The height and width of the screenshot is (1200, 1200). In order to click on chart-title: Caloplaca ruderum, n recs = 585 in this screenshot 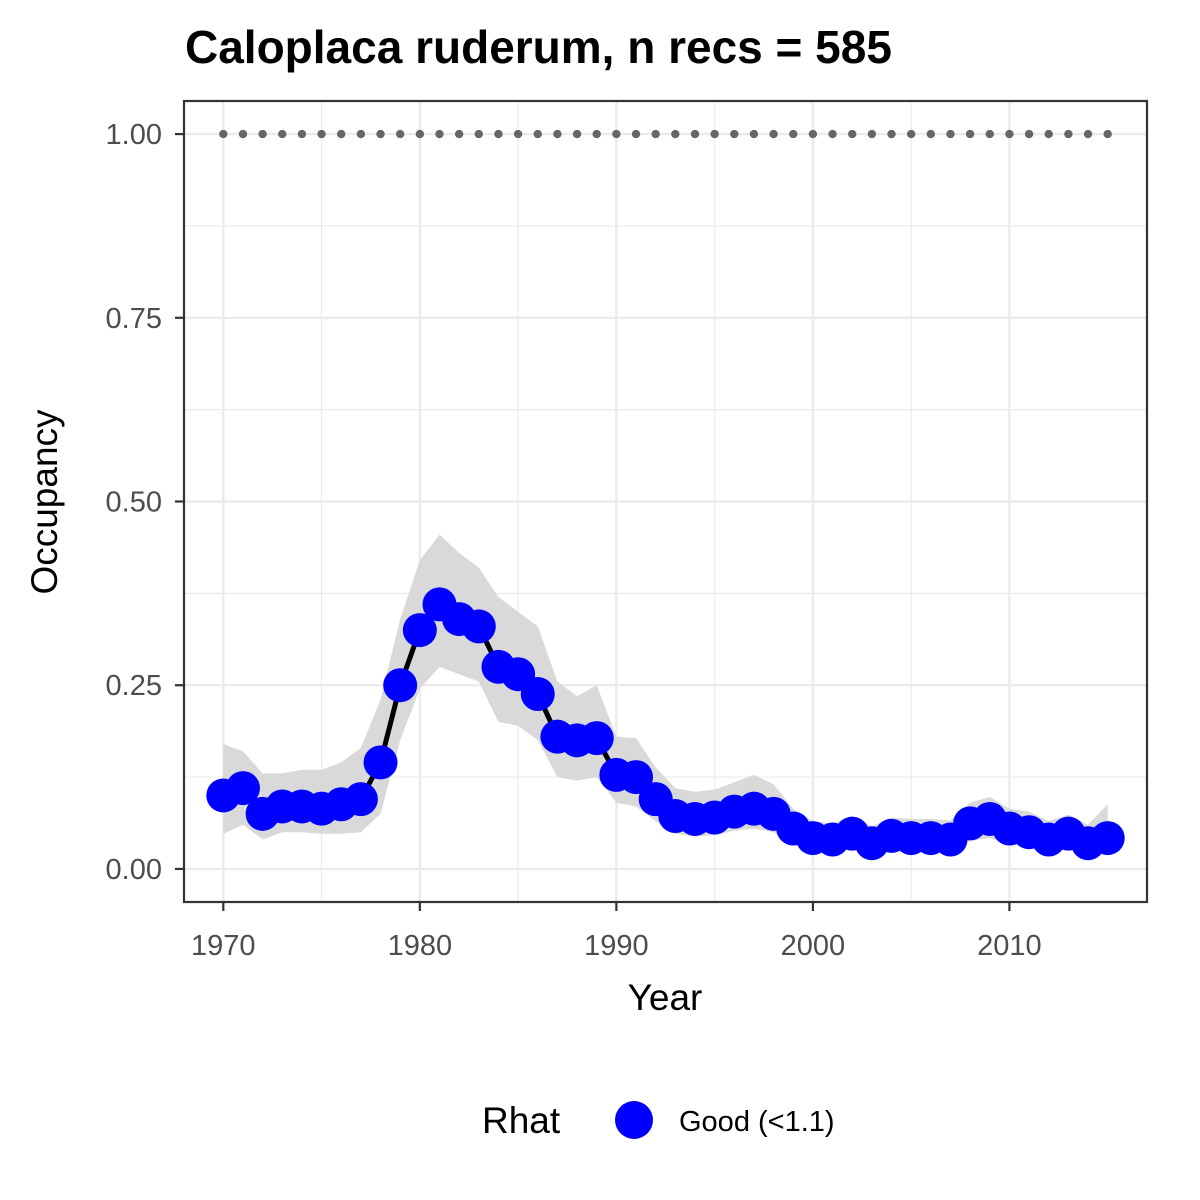, I will do `click(538, 47)`.